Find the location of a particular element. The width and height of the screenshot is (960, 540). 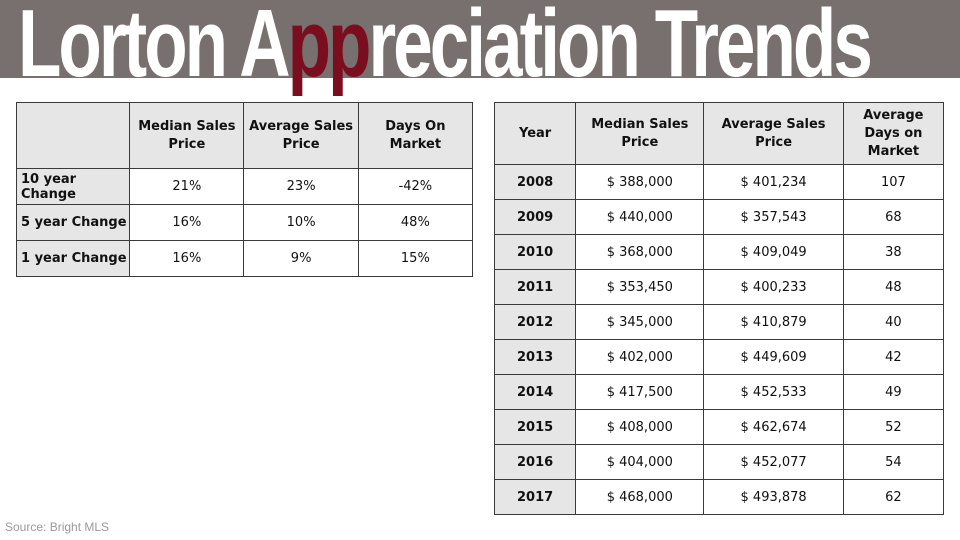

summary-row: 1 year Change 16% 9% 15% is located at coordinates (244, 258).